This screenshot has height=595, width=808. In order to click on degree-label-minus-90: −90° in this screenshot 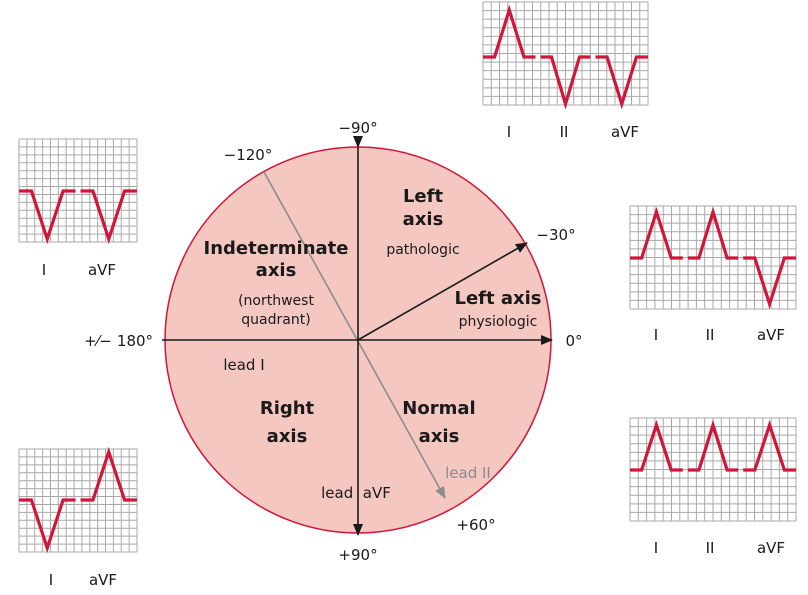, I will do `click(357, 128)`.